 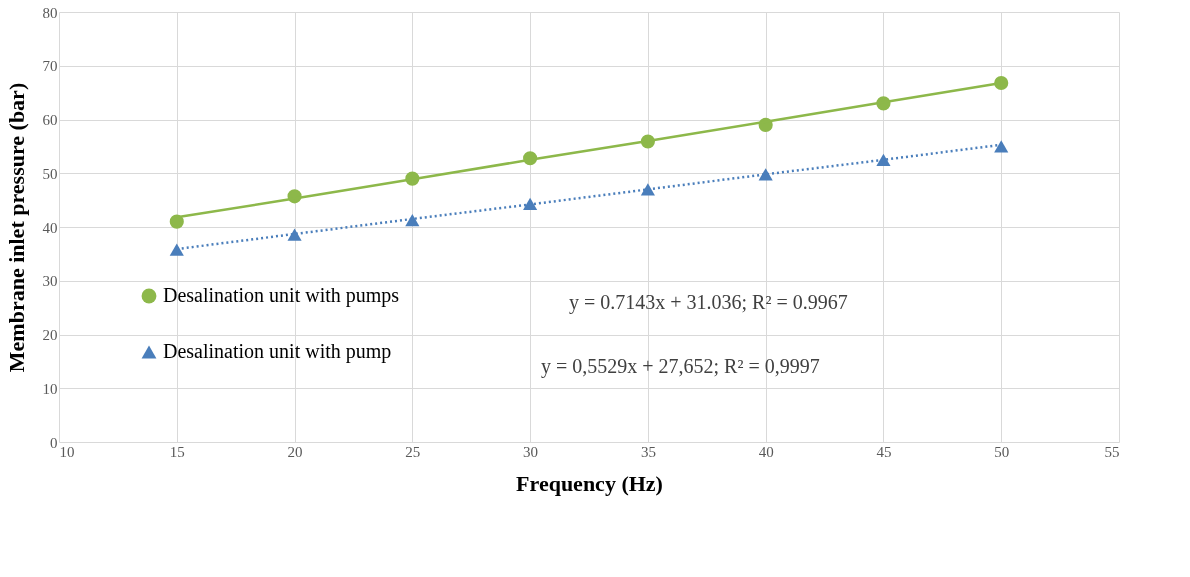 I want to click on y-tick-label: 10, so click(x=50, y=388).